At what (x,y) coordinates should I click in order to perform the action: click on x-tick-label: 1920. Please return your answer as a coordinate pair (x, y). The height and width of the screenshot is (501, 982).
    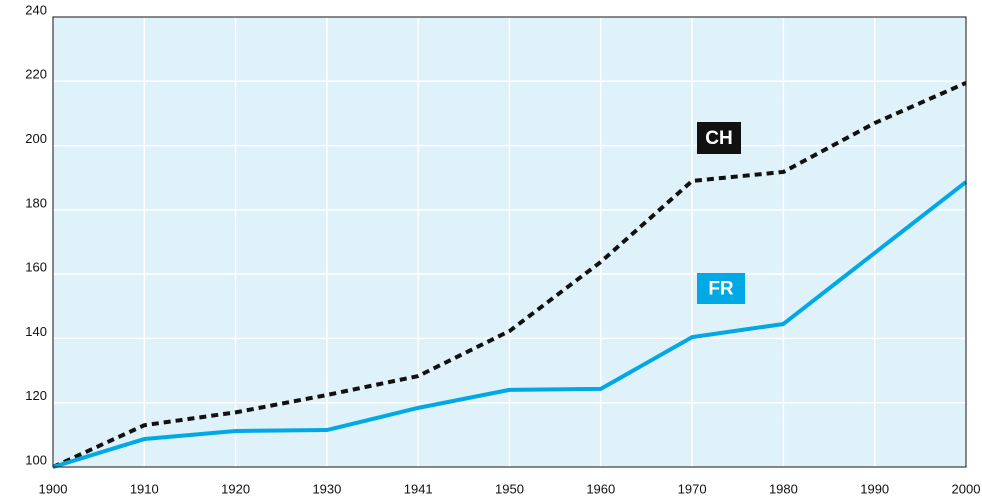
    Looking at the image, I should click on (235, 488).